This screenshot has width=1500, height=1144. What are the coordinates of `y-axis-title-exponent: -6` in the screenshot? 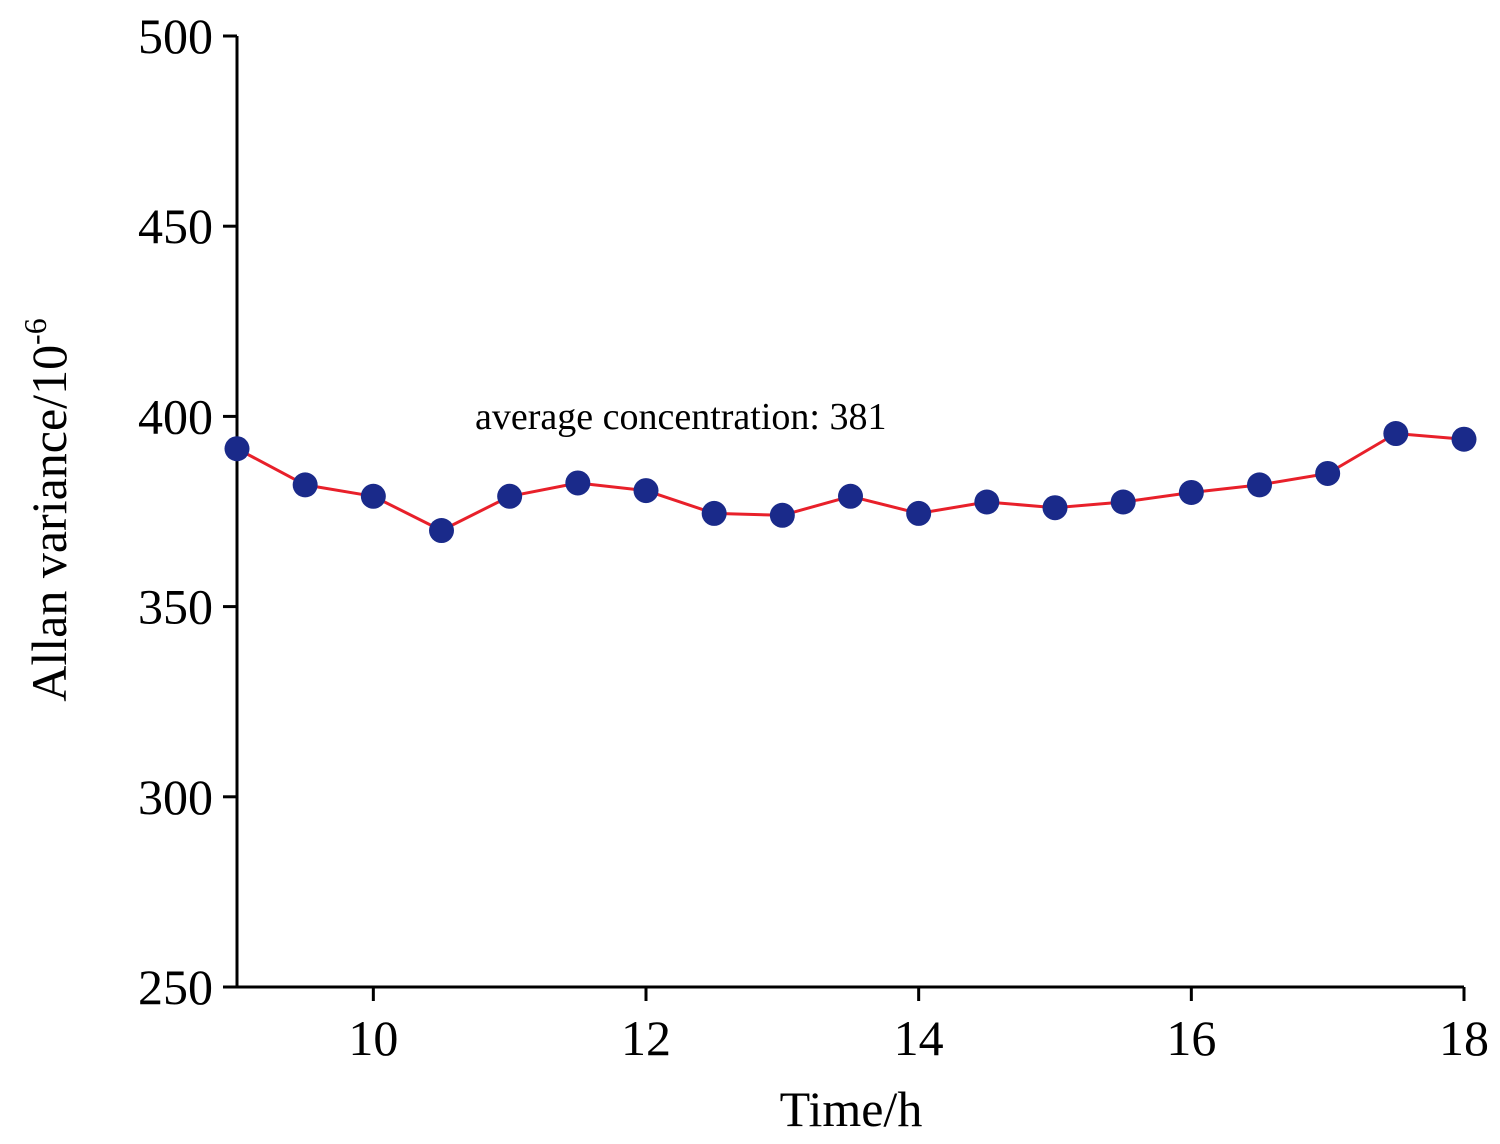 It's located at (35, 331).